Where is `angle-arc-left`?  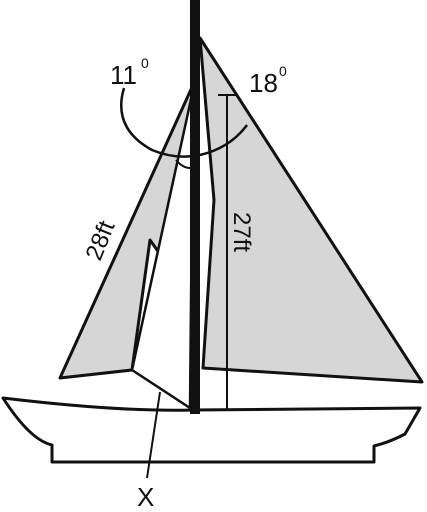 angle-arc-left is located at coordinates (184, 122).